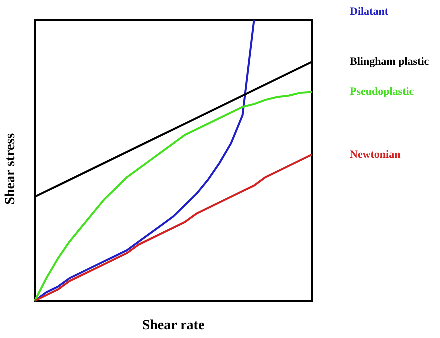 Image resolution: width=440 pixels, height=338 pixels. Describe the element at coordinates (369, 12) in the screenshot. I see `text: Dilatant` at that location.